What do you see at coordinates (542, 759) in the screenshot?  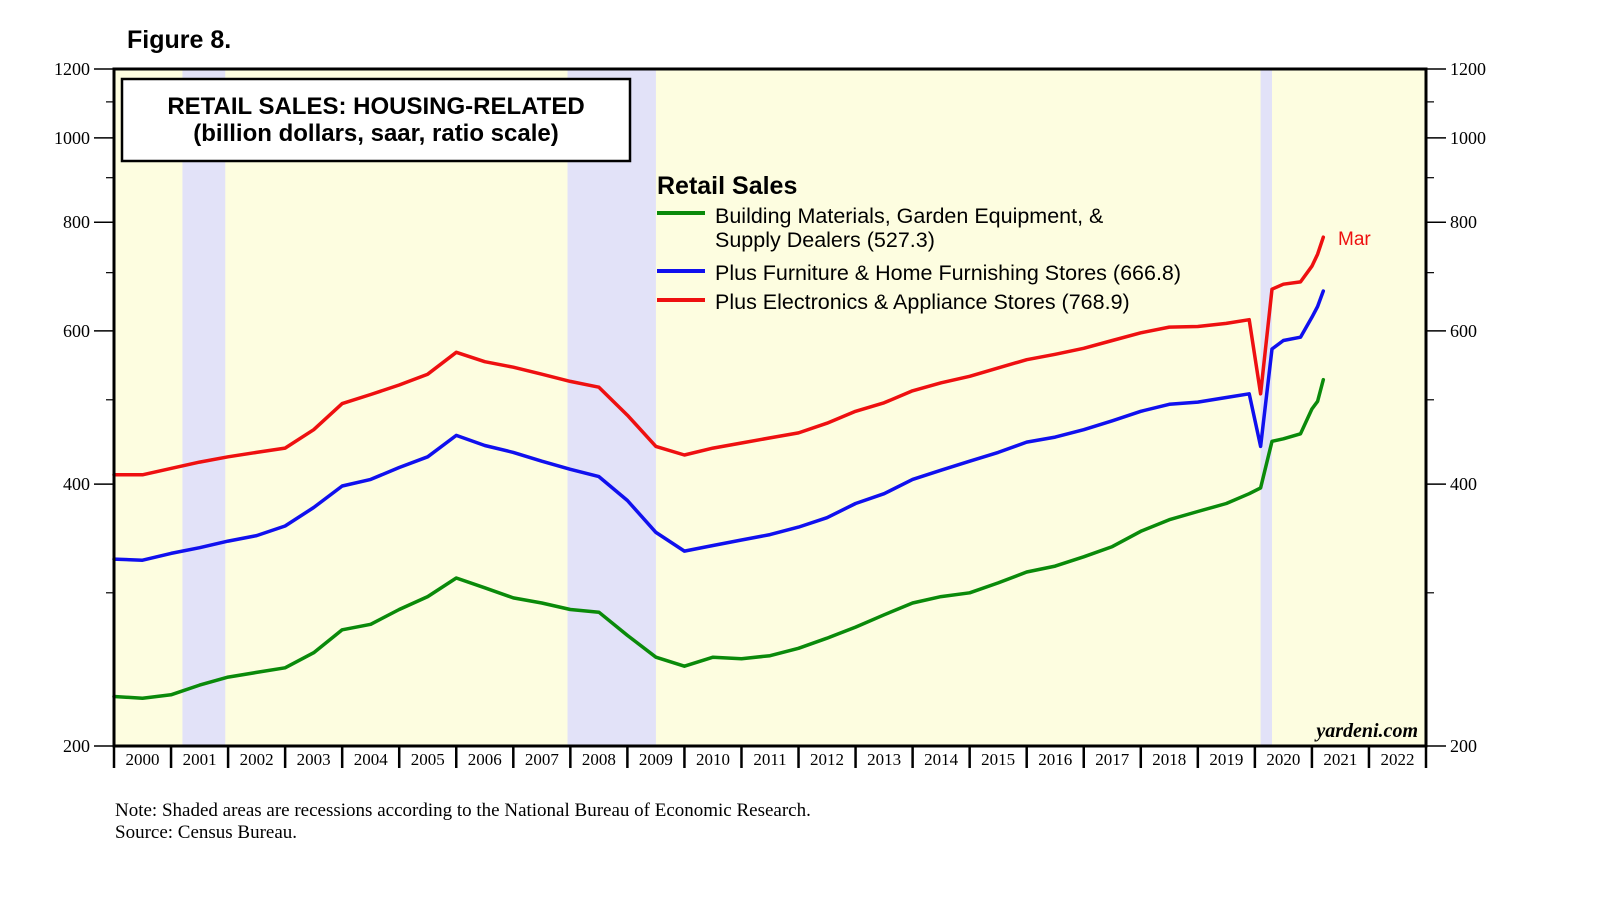 I see `x-tick-label: 2007` at bounding box center [542, 759].